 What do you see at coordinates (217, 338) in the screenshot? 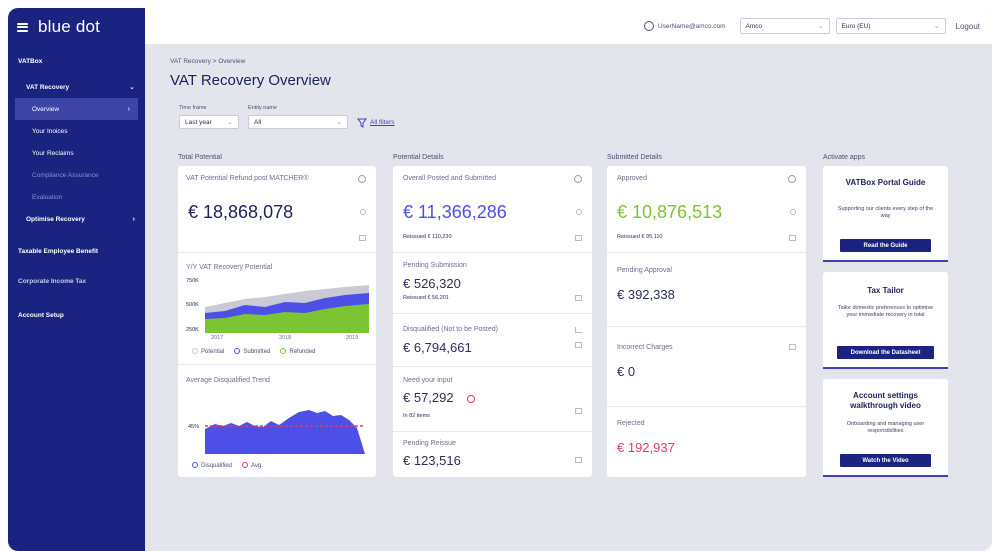
I see `x-tick-label: 2017` at bounding box center [217, 338].